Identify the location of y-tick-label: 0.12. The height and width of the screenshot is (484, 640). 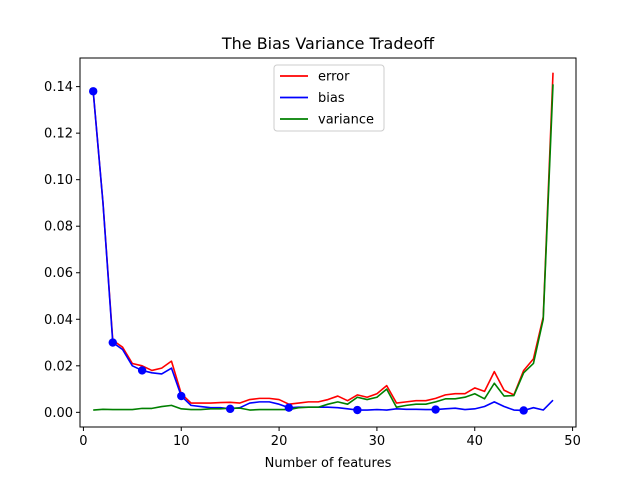
(58, 134).